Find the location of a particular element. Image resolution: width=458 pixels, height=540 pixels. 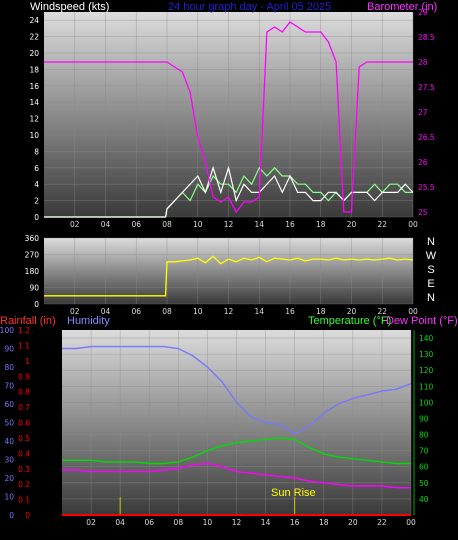

temperature-tick-label: 140 is located at coordinates (426, 338).